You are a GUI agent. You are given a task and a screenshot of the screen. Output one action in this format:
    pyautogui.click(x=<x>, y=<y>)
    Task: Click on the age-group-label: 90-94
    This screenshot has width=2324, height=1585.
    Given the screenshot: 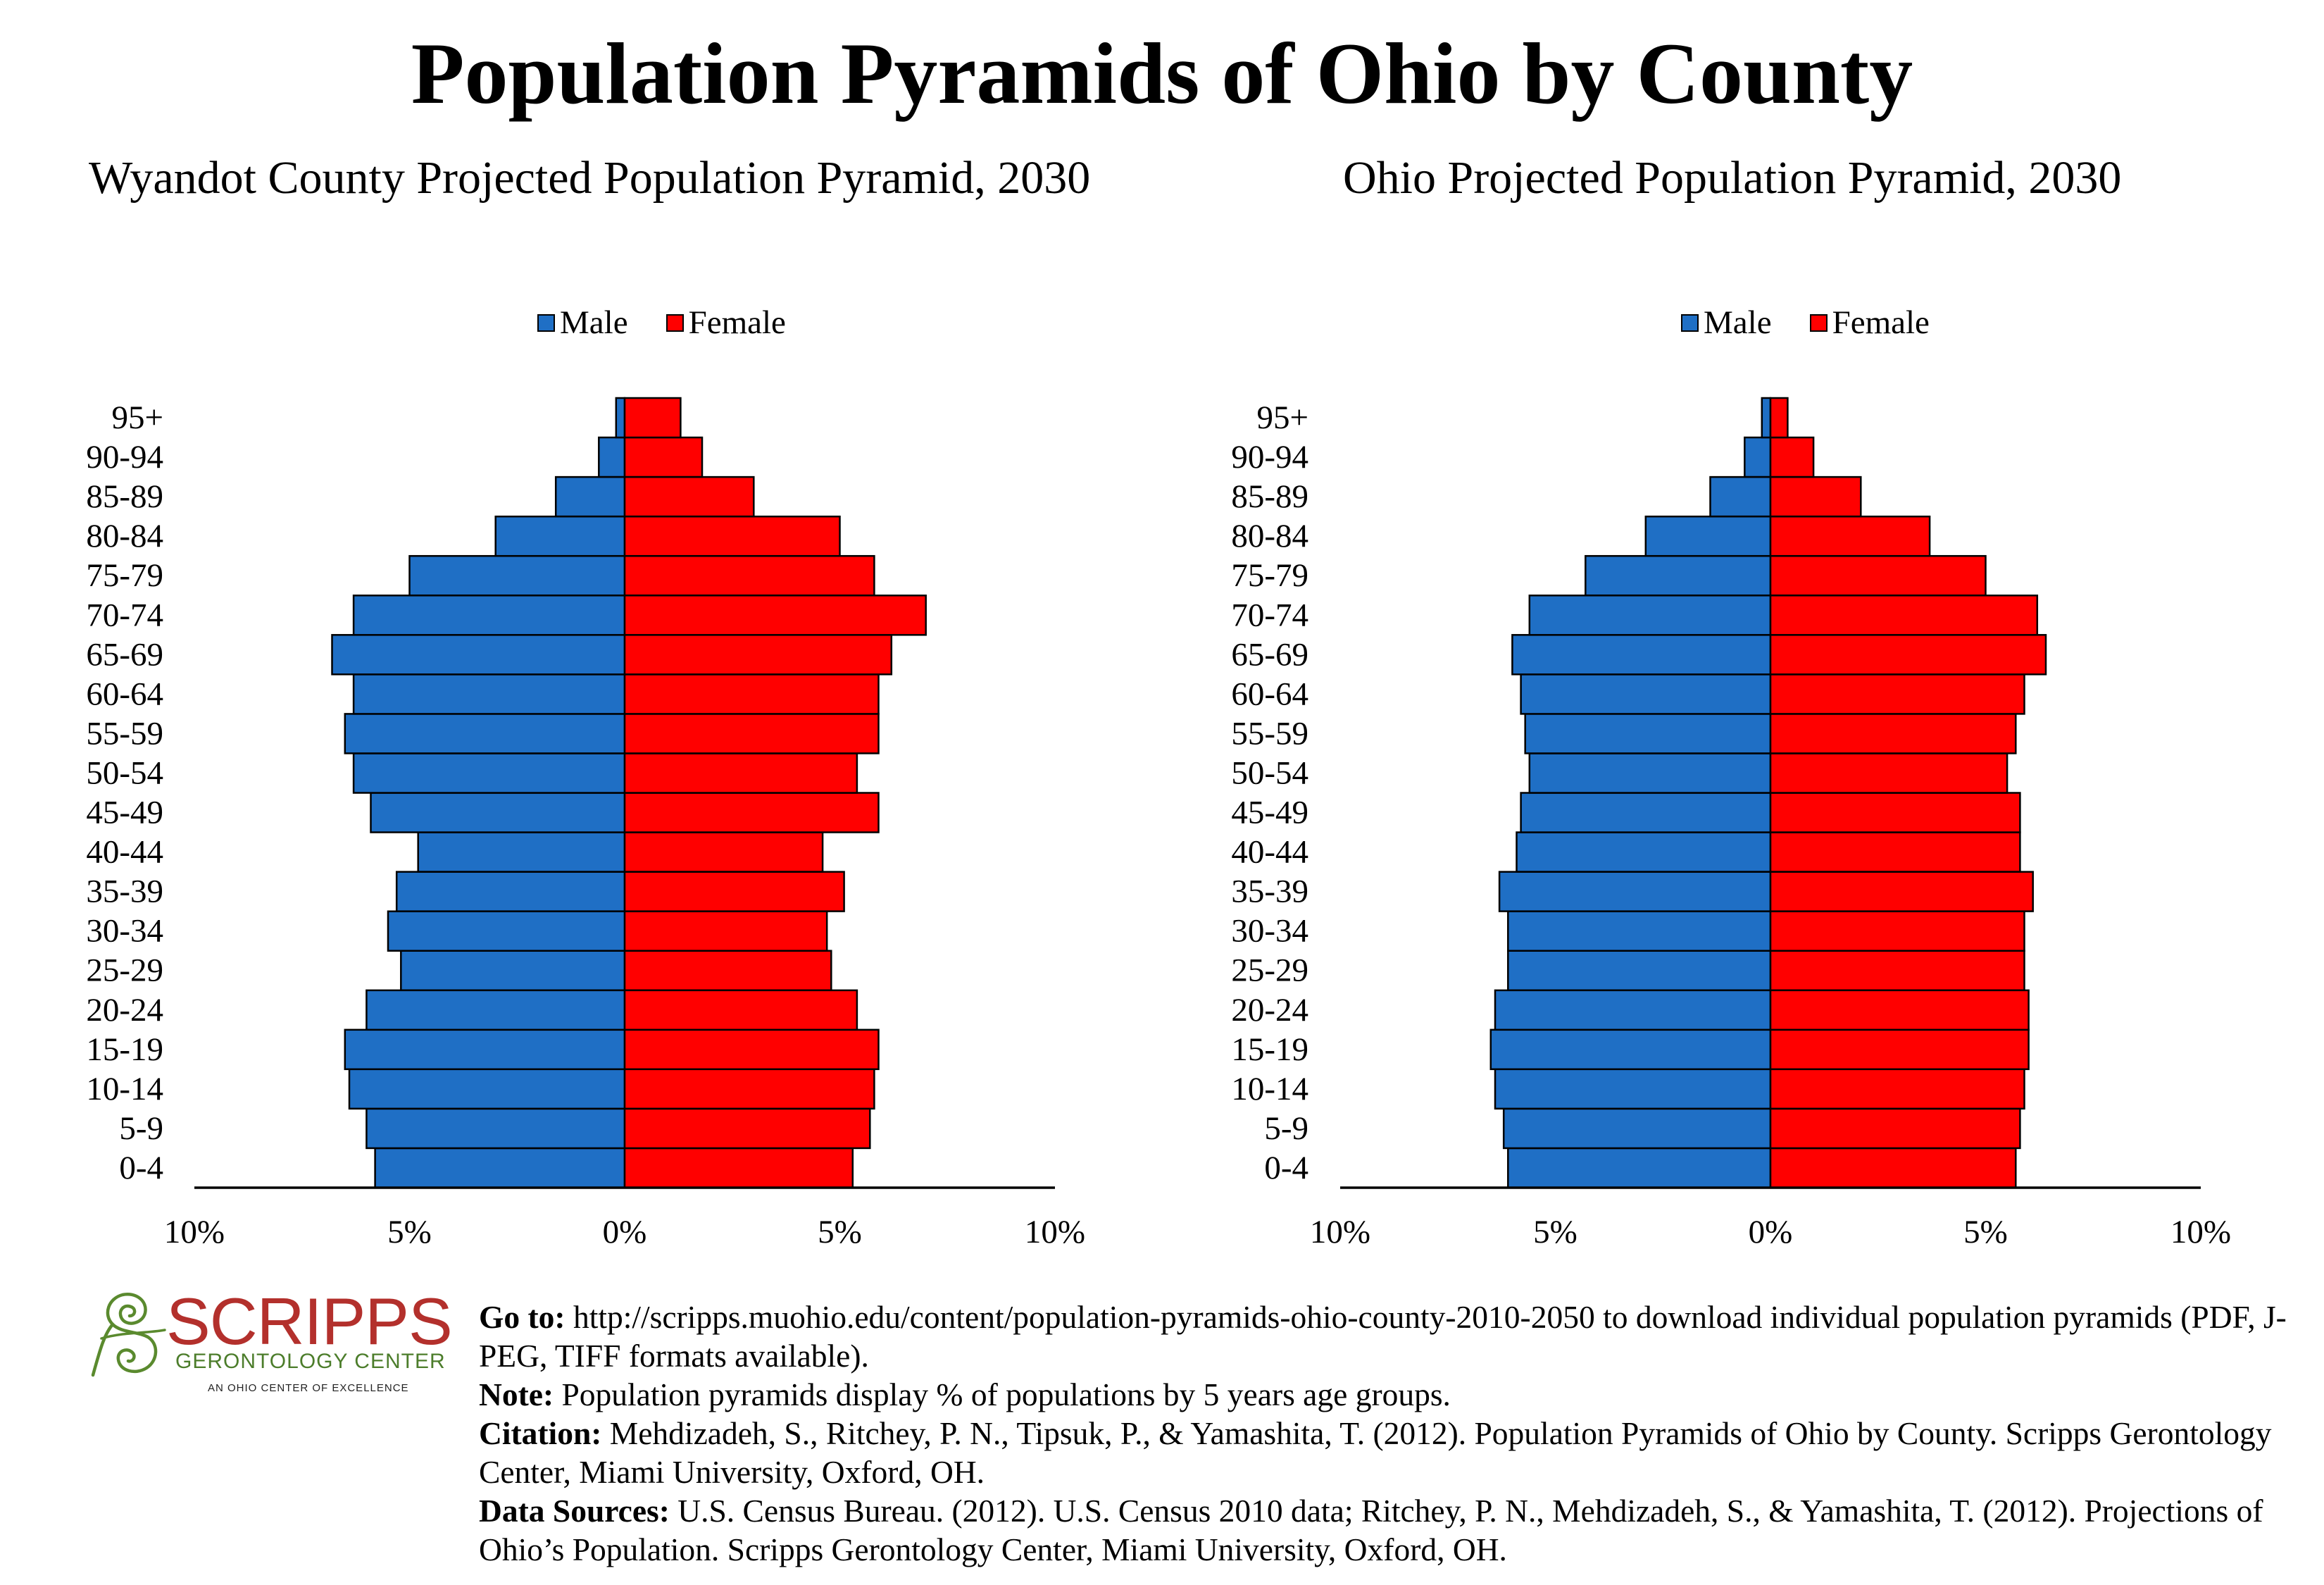 What is the action you would take?
    pyautogui.click(x=125, y=457)
    